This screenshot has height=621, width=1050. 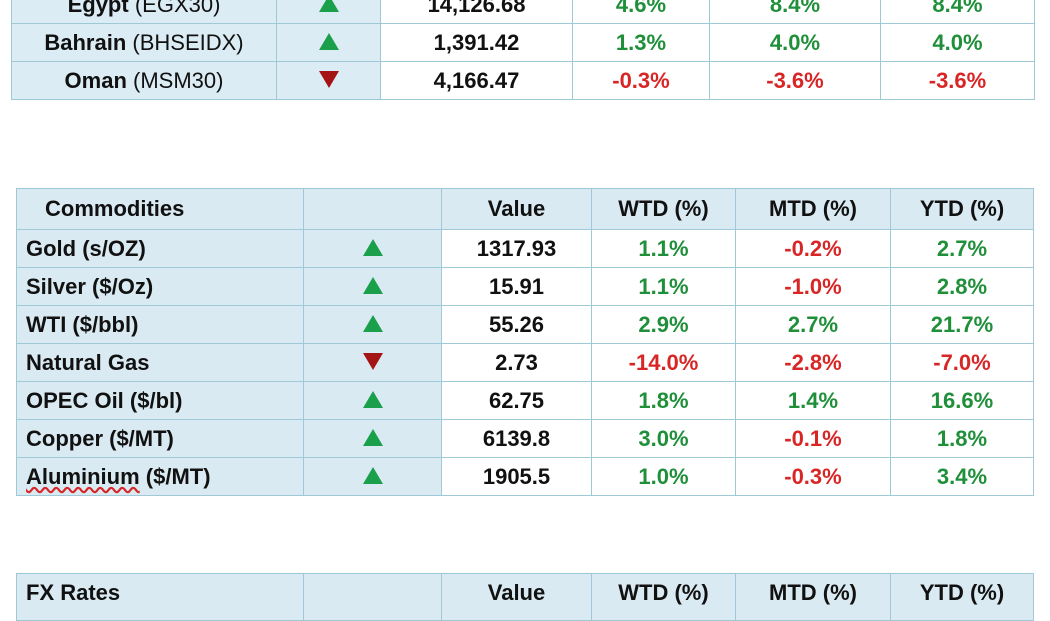 I want to click on wtd-value: -14.0%, so click(x=663, y=362).